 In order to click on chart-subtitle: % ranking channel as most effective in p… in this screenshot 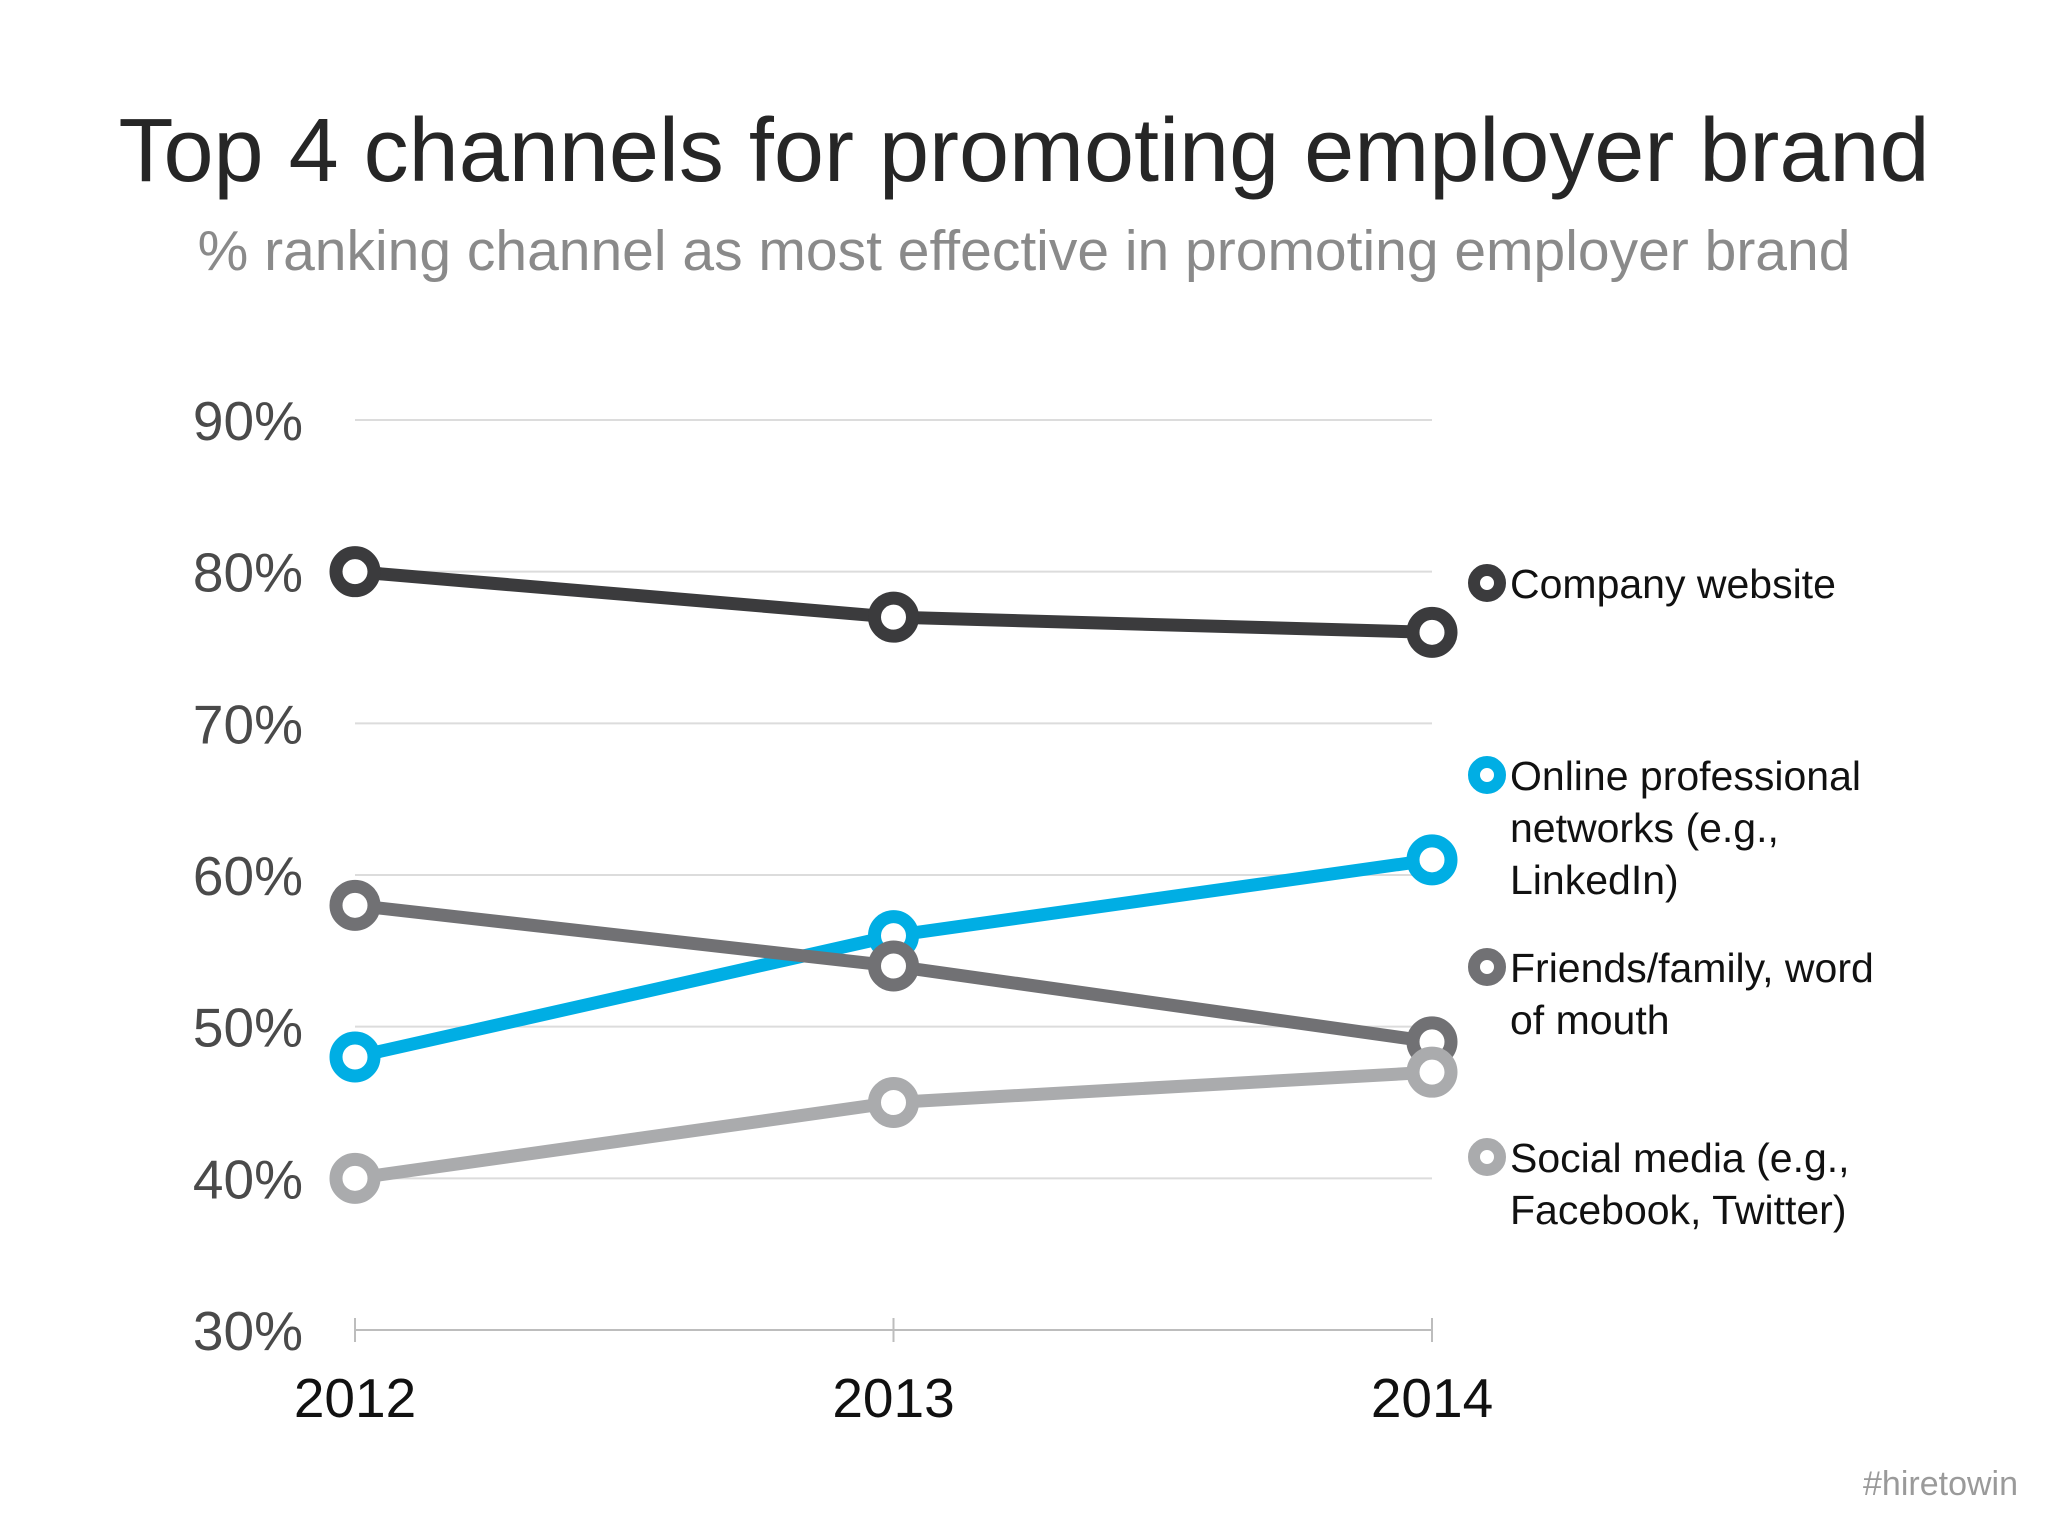, I will do `click(1024, 251)`.